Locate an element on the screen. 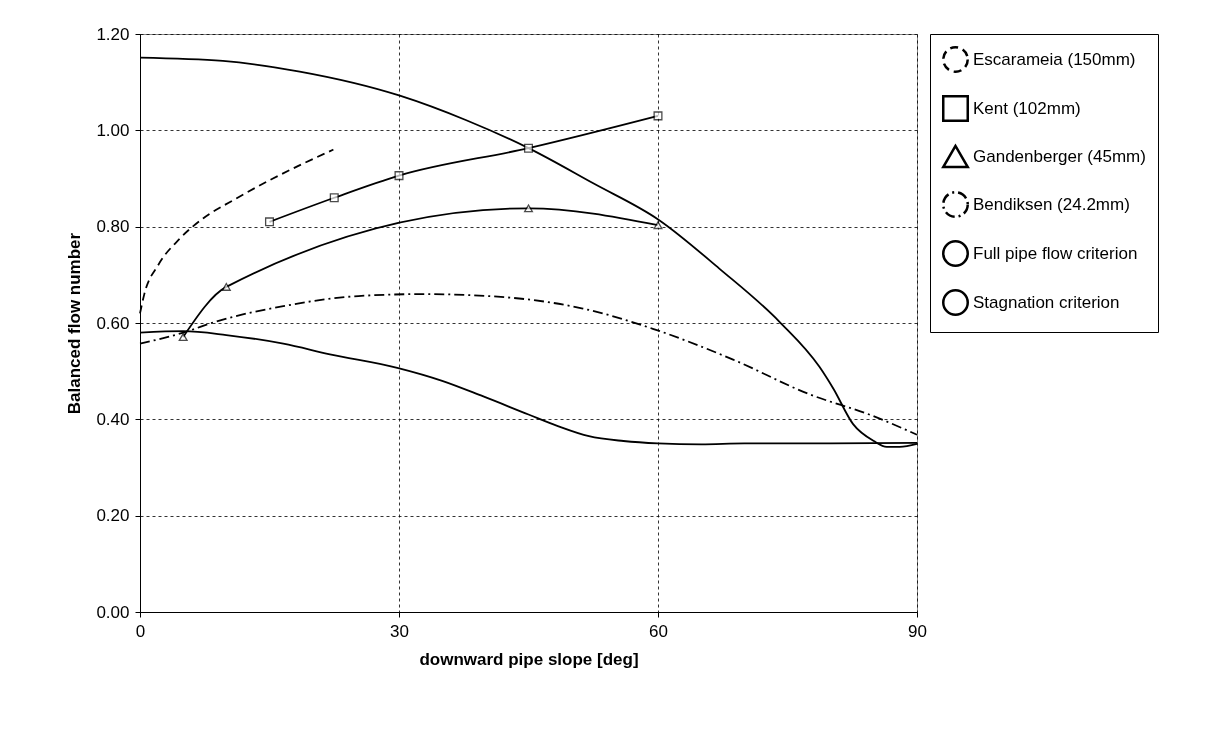 This screenshot has width=1213, height=742. y-tick-label: 1.20 is located at coordinates (113, 34).